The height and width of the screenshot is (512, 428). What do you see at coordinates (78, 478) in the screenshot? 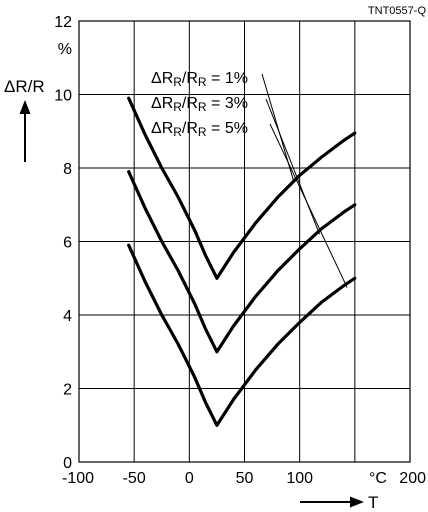
I see `x-tick-label: -100` at bounding box center [78, 478].